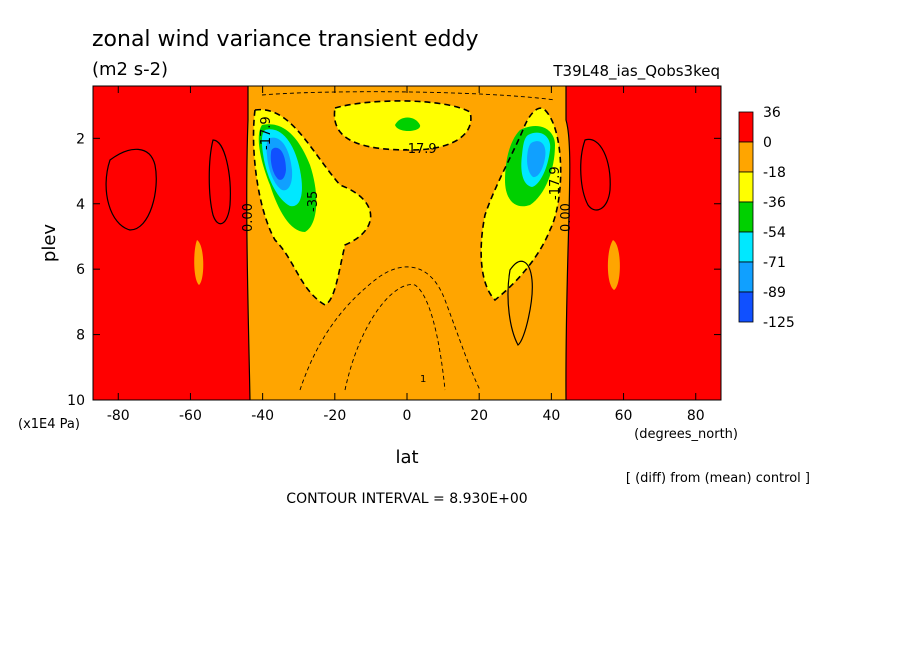 The image size is (904, 654). I want to click on x-tick-label: -40, so click(262, 416).